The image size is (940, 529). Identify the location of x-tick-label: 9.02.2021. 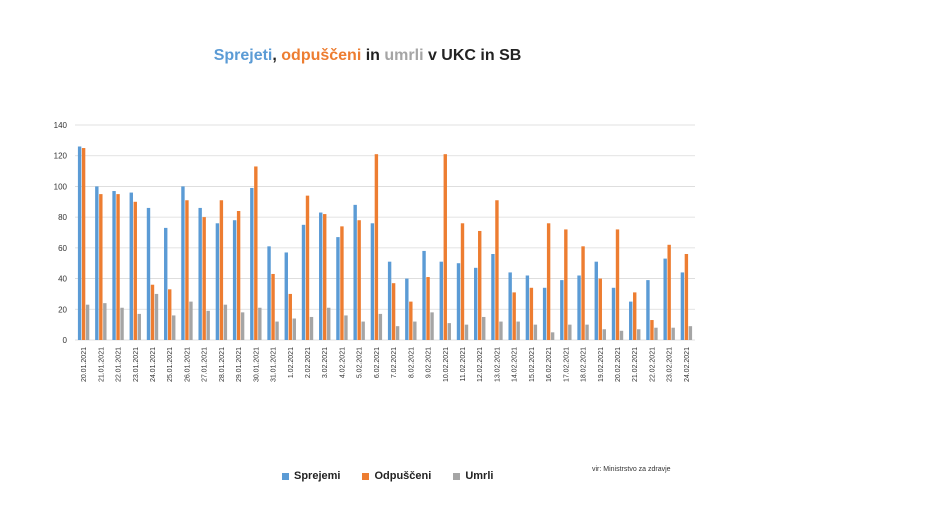
(429, 362).